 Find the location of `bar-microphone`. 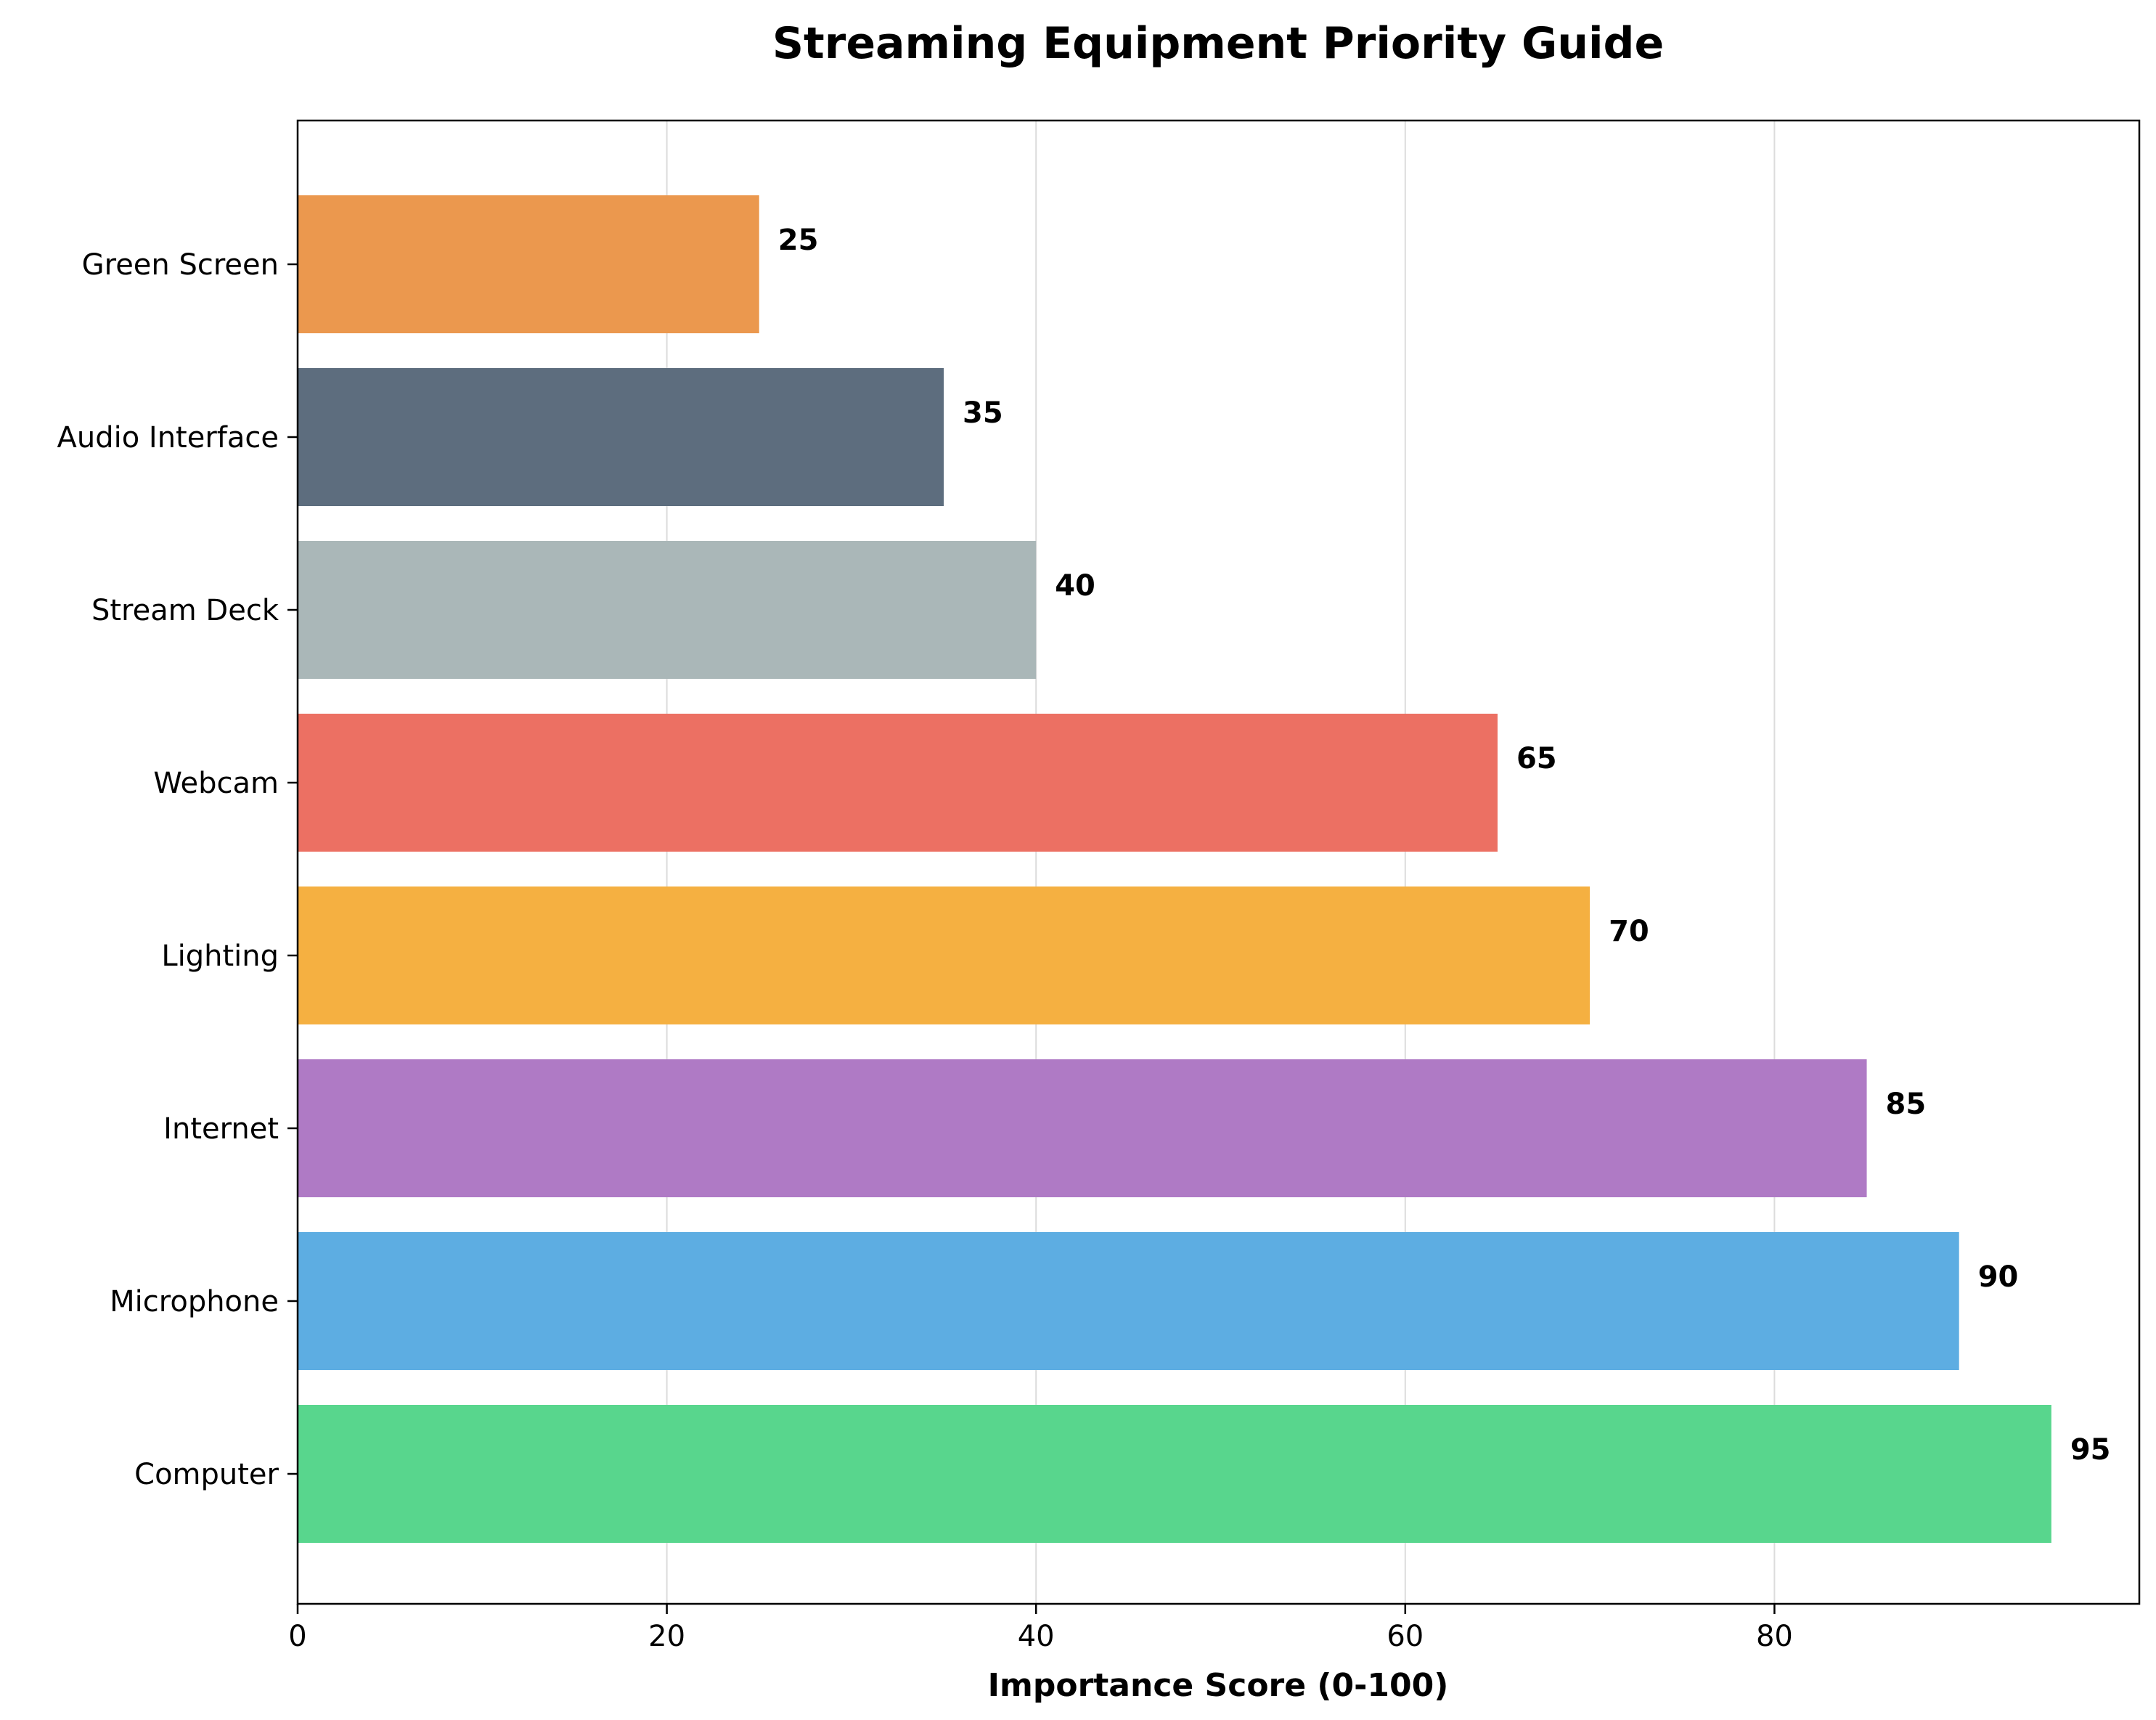

bar-microphone is located at coordinates (1128, 1301).